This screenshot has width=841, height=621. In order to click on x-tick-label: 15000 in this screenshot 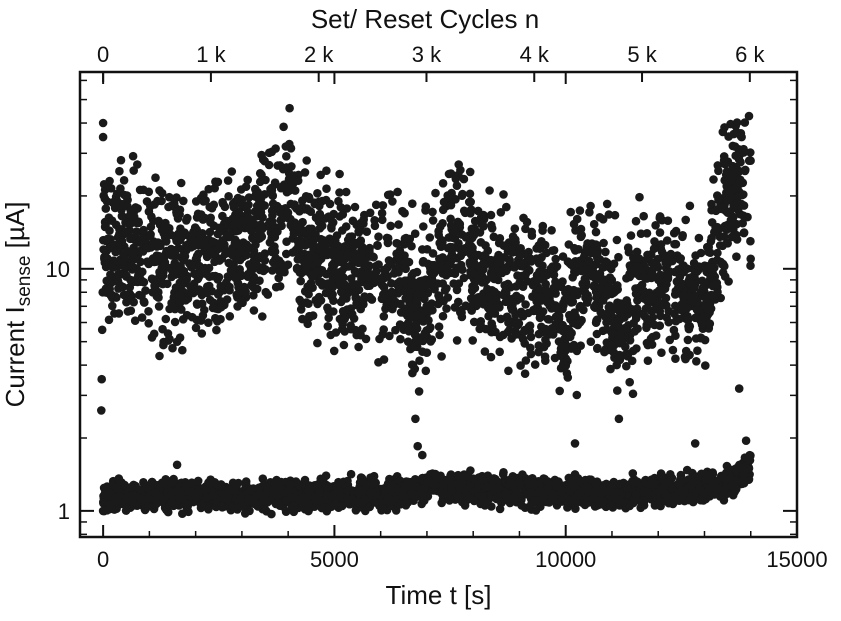, I will do `click(796, 559)`.